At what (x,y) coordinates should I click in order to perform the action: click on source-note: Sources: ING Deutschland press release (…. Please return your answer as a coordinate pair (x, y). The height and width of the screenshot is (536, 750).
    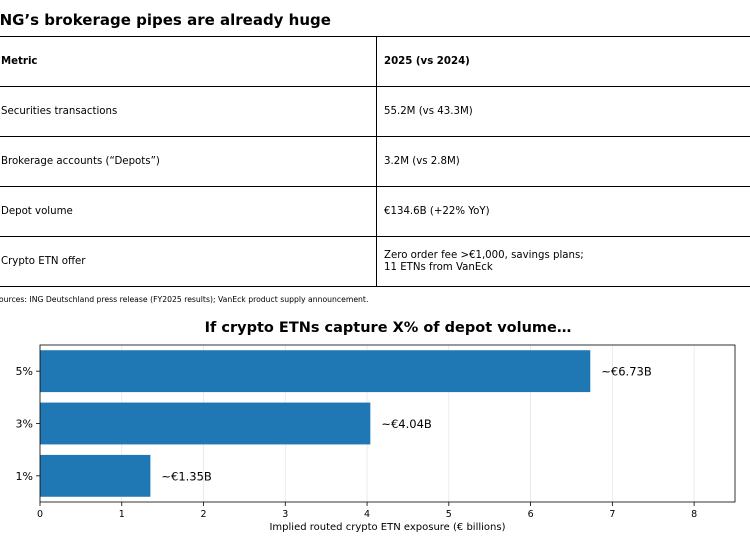
    Looking at the image, I should click on (184, 299).